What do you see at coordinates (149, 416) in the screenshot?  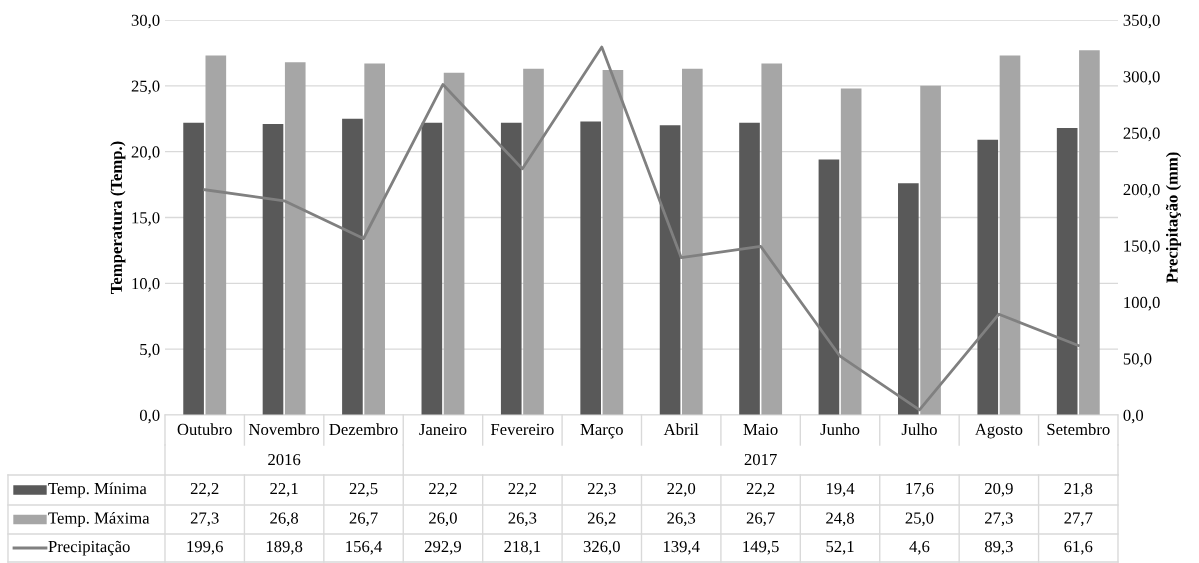 I see `y-tick-label: 0,0` at bounding box center [149, 416].